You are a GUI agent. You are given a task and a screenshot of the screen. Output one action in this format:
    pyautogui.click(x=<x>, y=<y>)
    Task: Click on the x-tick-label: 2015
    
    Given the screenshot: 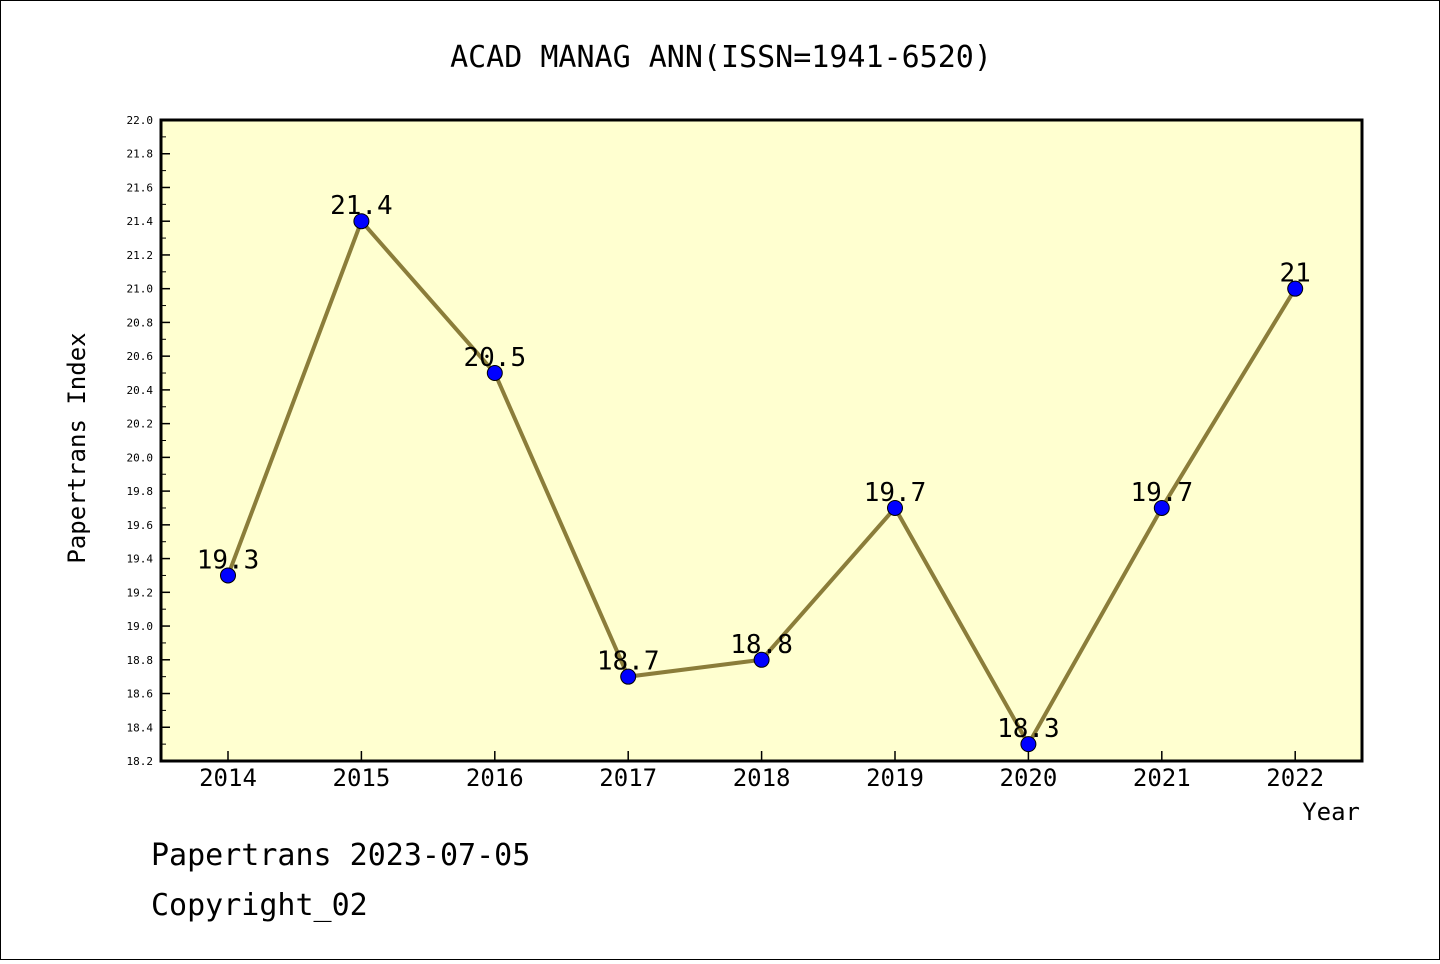 What is the action you would take?
    pyautogui.click(x=362, y=778)
    